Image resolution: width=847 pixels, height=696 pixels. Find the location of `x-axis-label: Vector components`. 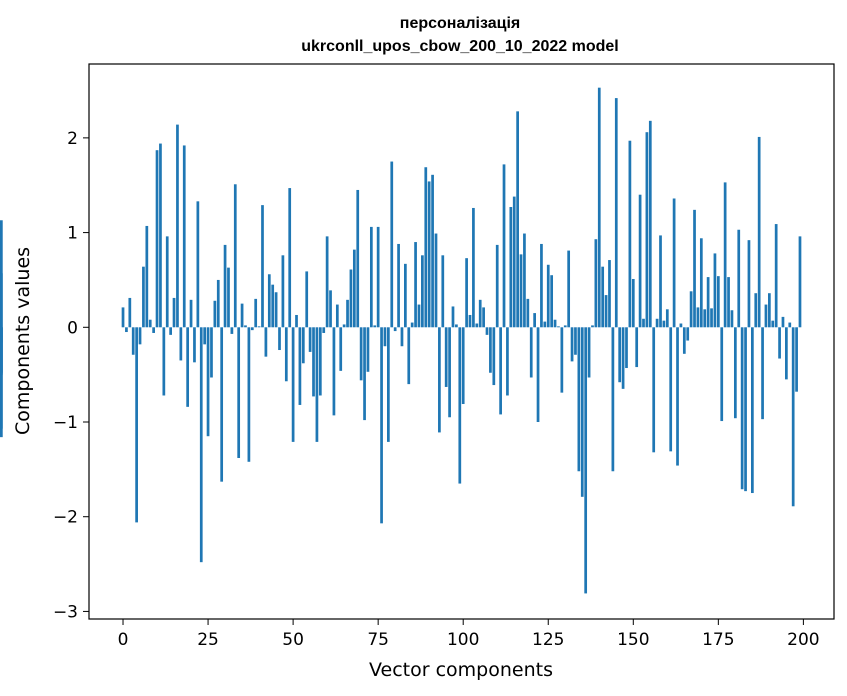

x-axis-label: Vector components is located at coordinates (461, 670).